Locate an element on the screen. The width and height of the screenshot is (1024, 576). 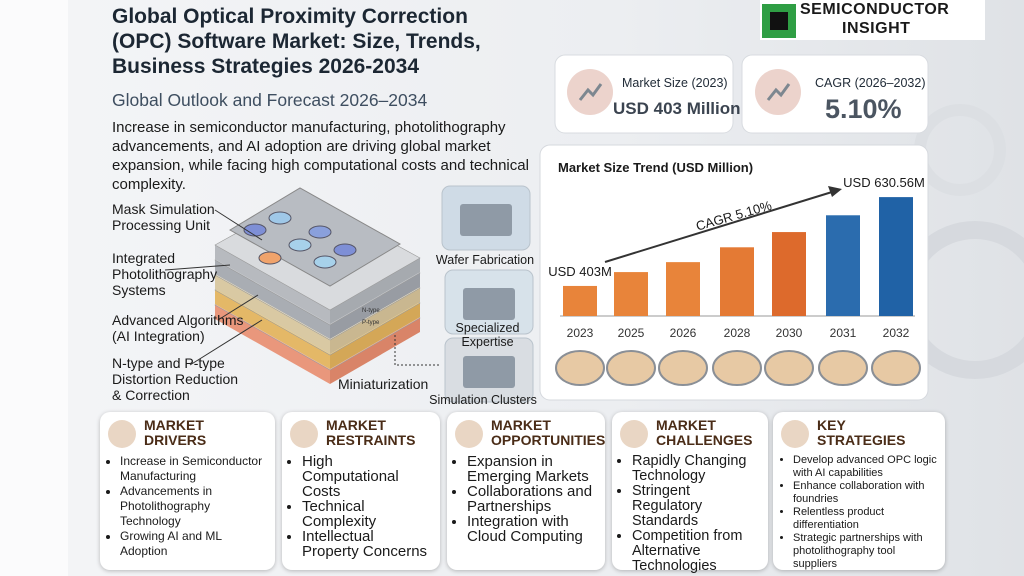
chart-title: Market Size Trend (USD Million) is located at coordinates (655, 167).